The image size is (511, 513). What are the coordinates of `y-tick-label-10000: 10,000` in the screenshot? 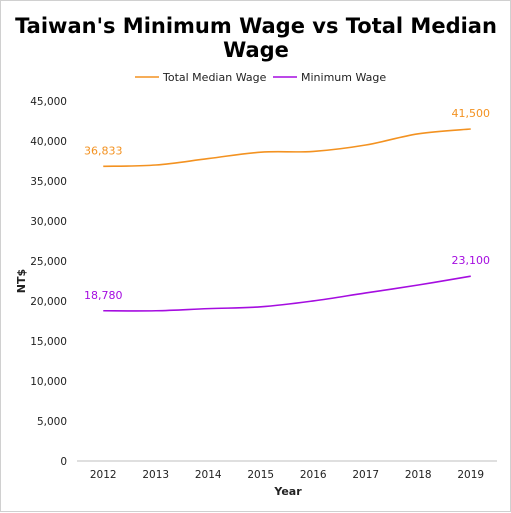 It's located at (48, 382).